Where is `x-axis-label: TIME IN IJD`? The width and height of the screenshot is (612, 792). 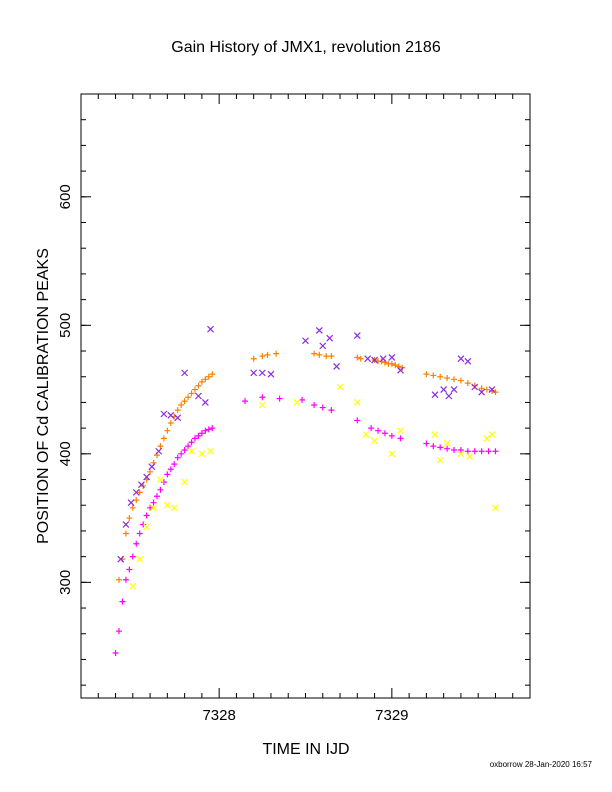
x-axis-label: TIME IN IJD is located at coordinates (305, 749).